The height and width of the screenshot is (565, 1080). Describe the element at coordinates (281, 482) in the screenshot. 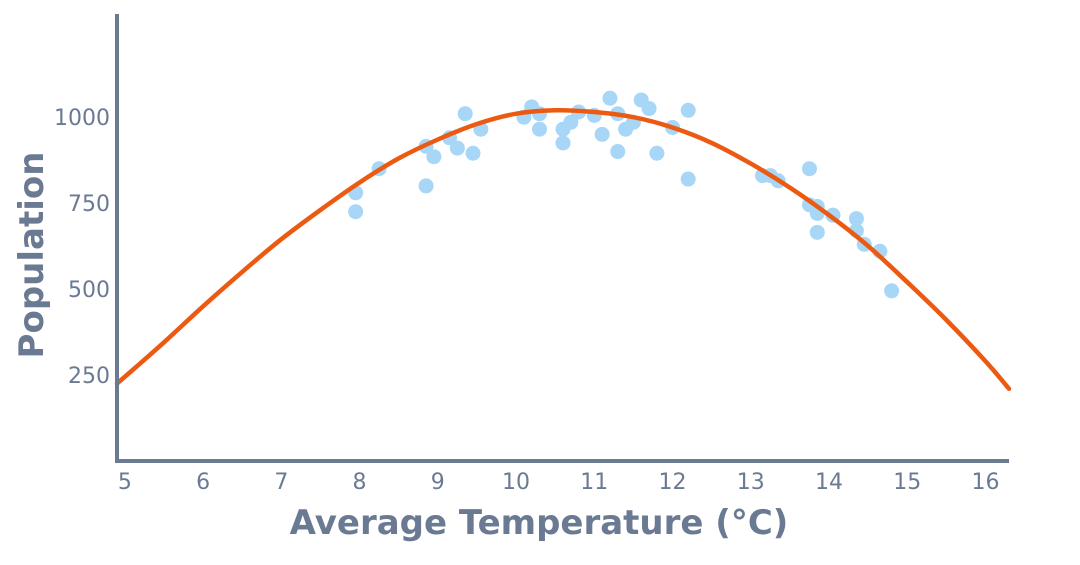

I see `x-tick-label: 7` at that location.